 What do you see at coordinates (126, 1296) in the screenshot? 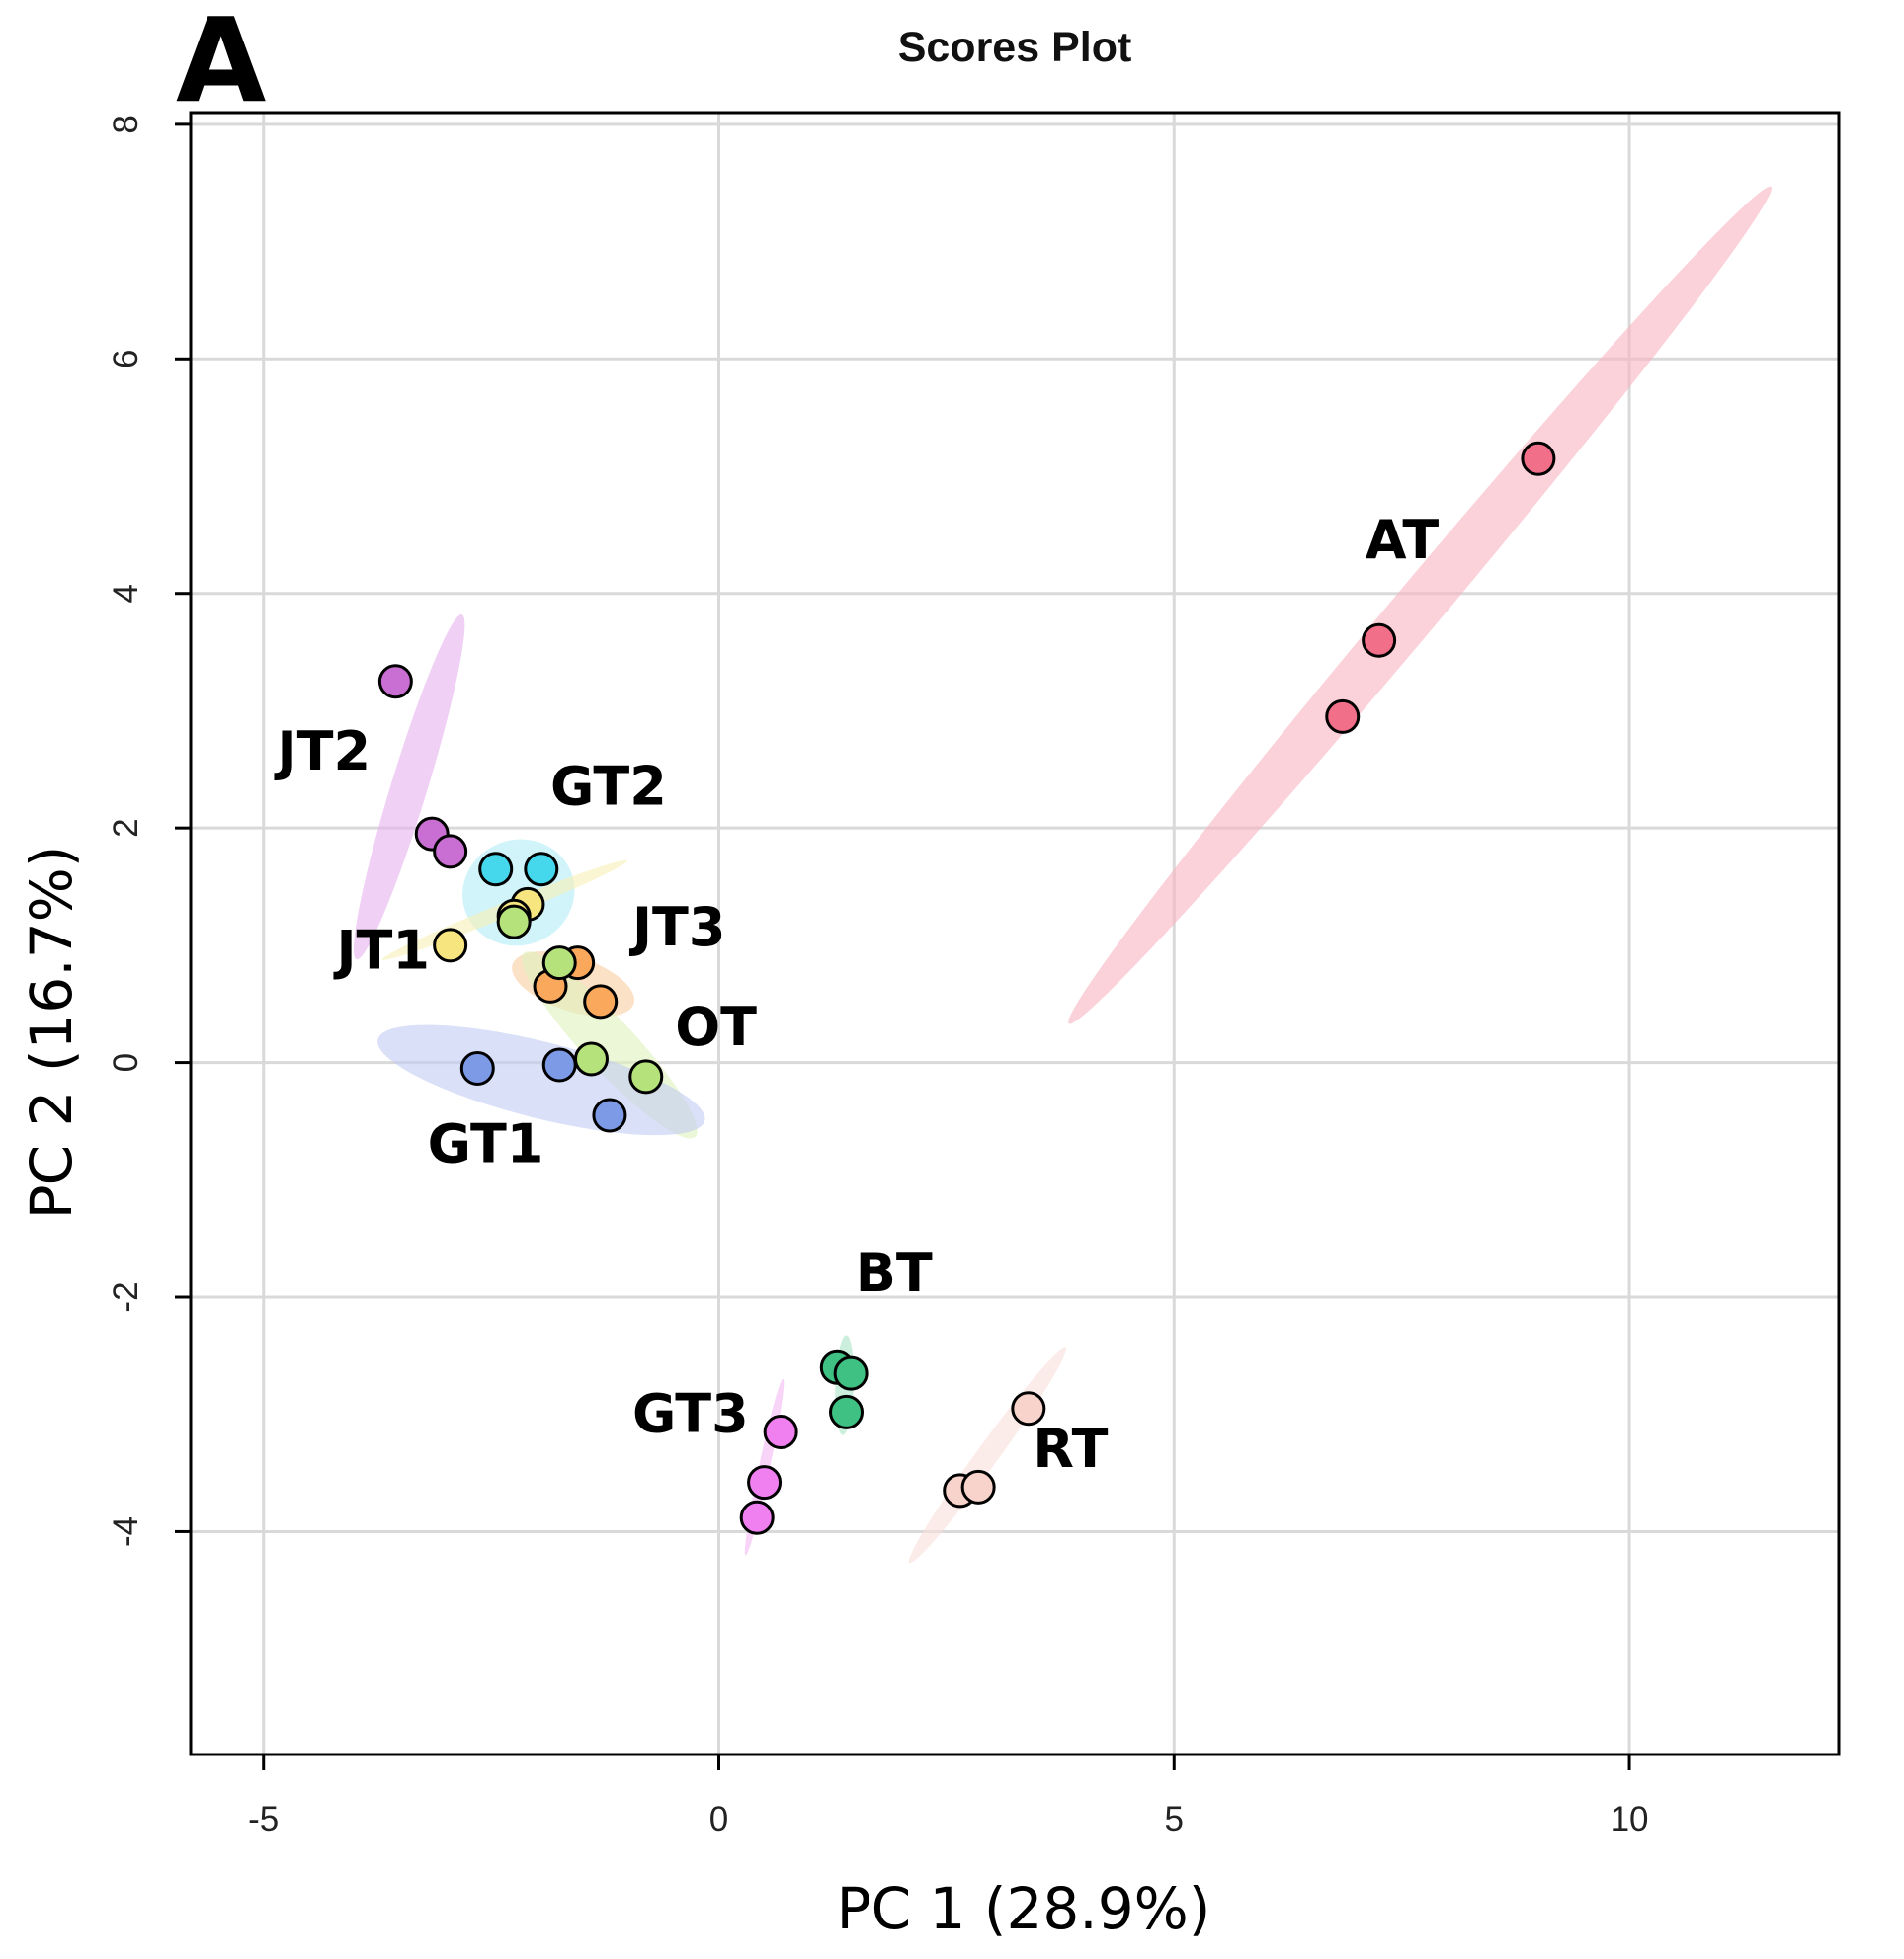
I see `y-tick-label: -2` at bounding box center [126, 1296].